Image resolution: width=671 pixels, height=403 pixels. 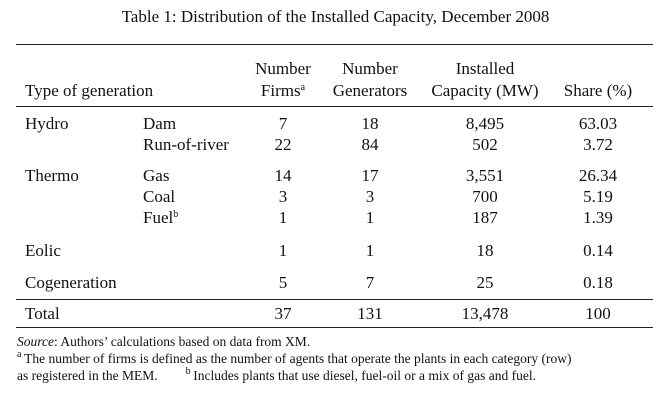 What do you see at coordinates (598, 217) in the screenshot?
I see `share-cell: 1.39` at bounding box center [598, 217].